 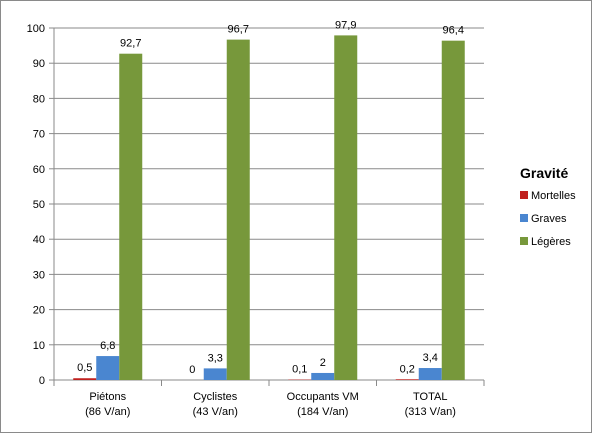 I want to click on data-label: 0, so click(x=192, y=370).